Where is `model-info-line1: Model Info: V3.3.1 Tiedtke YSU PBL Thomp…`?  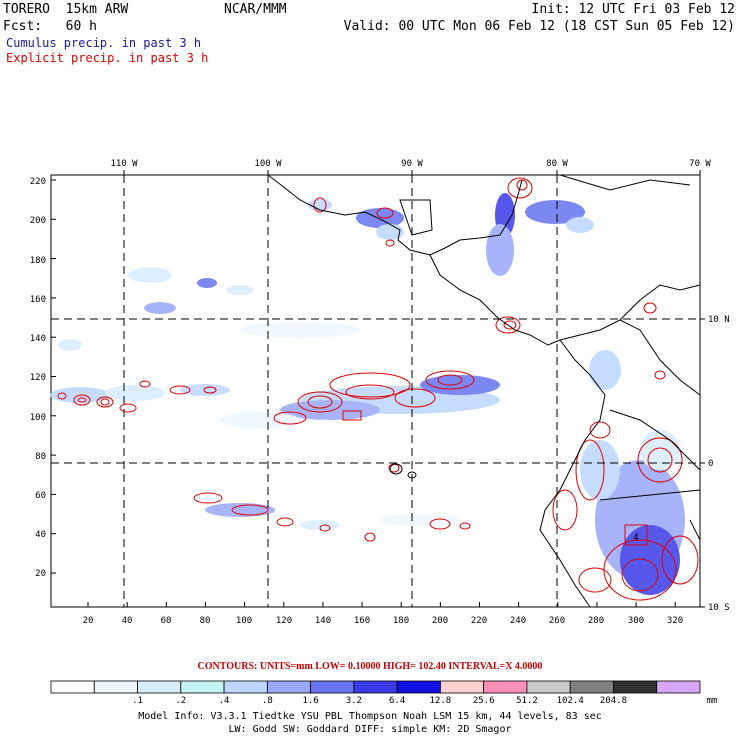
model-info-line1: Model Info: V3.3.1 Tiedtke YSU PBL Thomp… is located at coordinates (370, 716).